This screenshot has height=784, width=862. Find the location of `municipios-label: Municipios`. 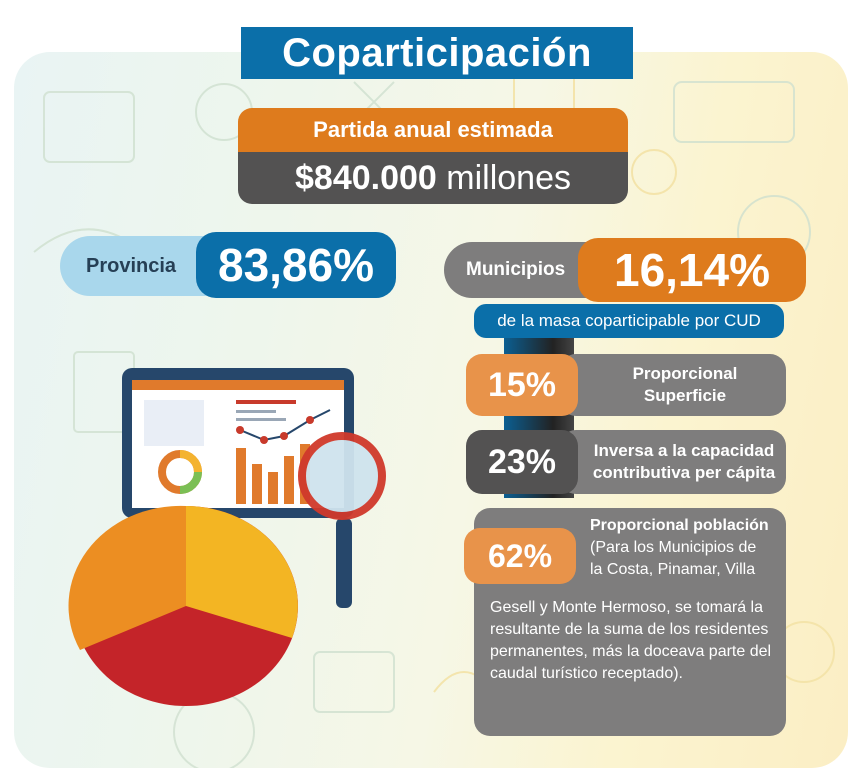

municipios-label: Municipios is located at coordinates (516, 269).